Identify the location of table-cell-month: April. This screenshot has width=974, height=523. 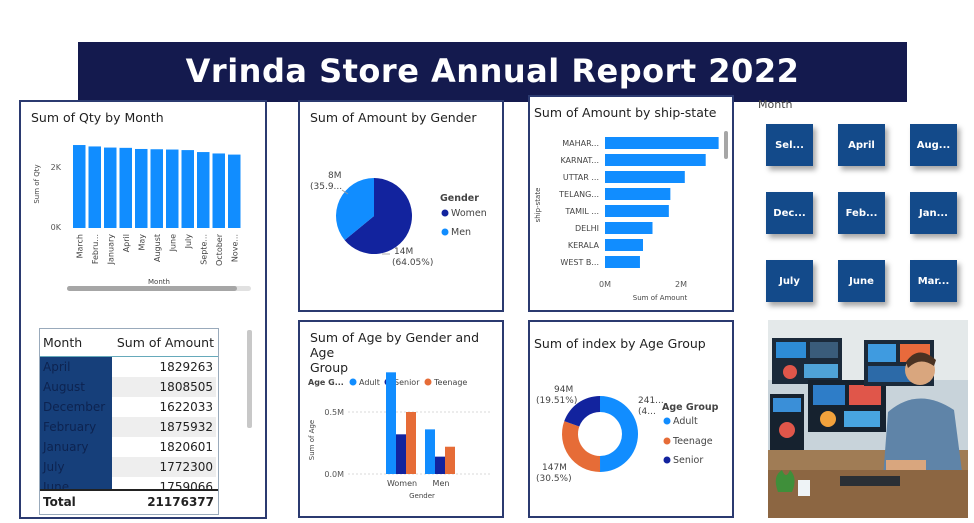
(76, 367).